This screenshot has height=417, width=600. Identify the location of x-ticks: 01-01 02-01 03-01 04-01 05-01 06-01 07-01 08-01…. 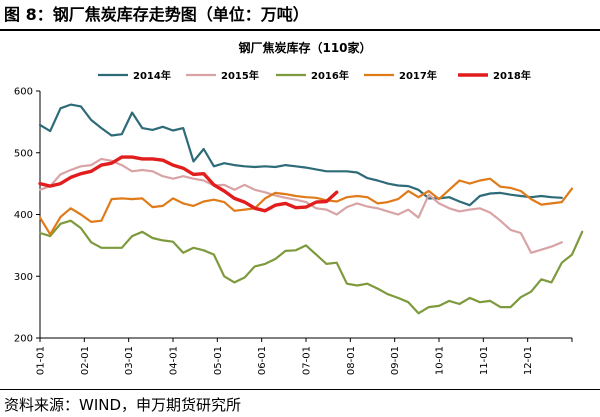
(304, 356).